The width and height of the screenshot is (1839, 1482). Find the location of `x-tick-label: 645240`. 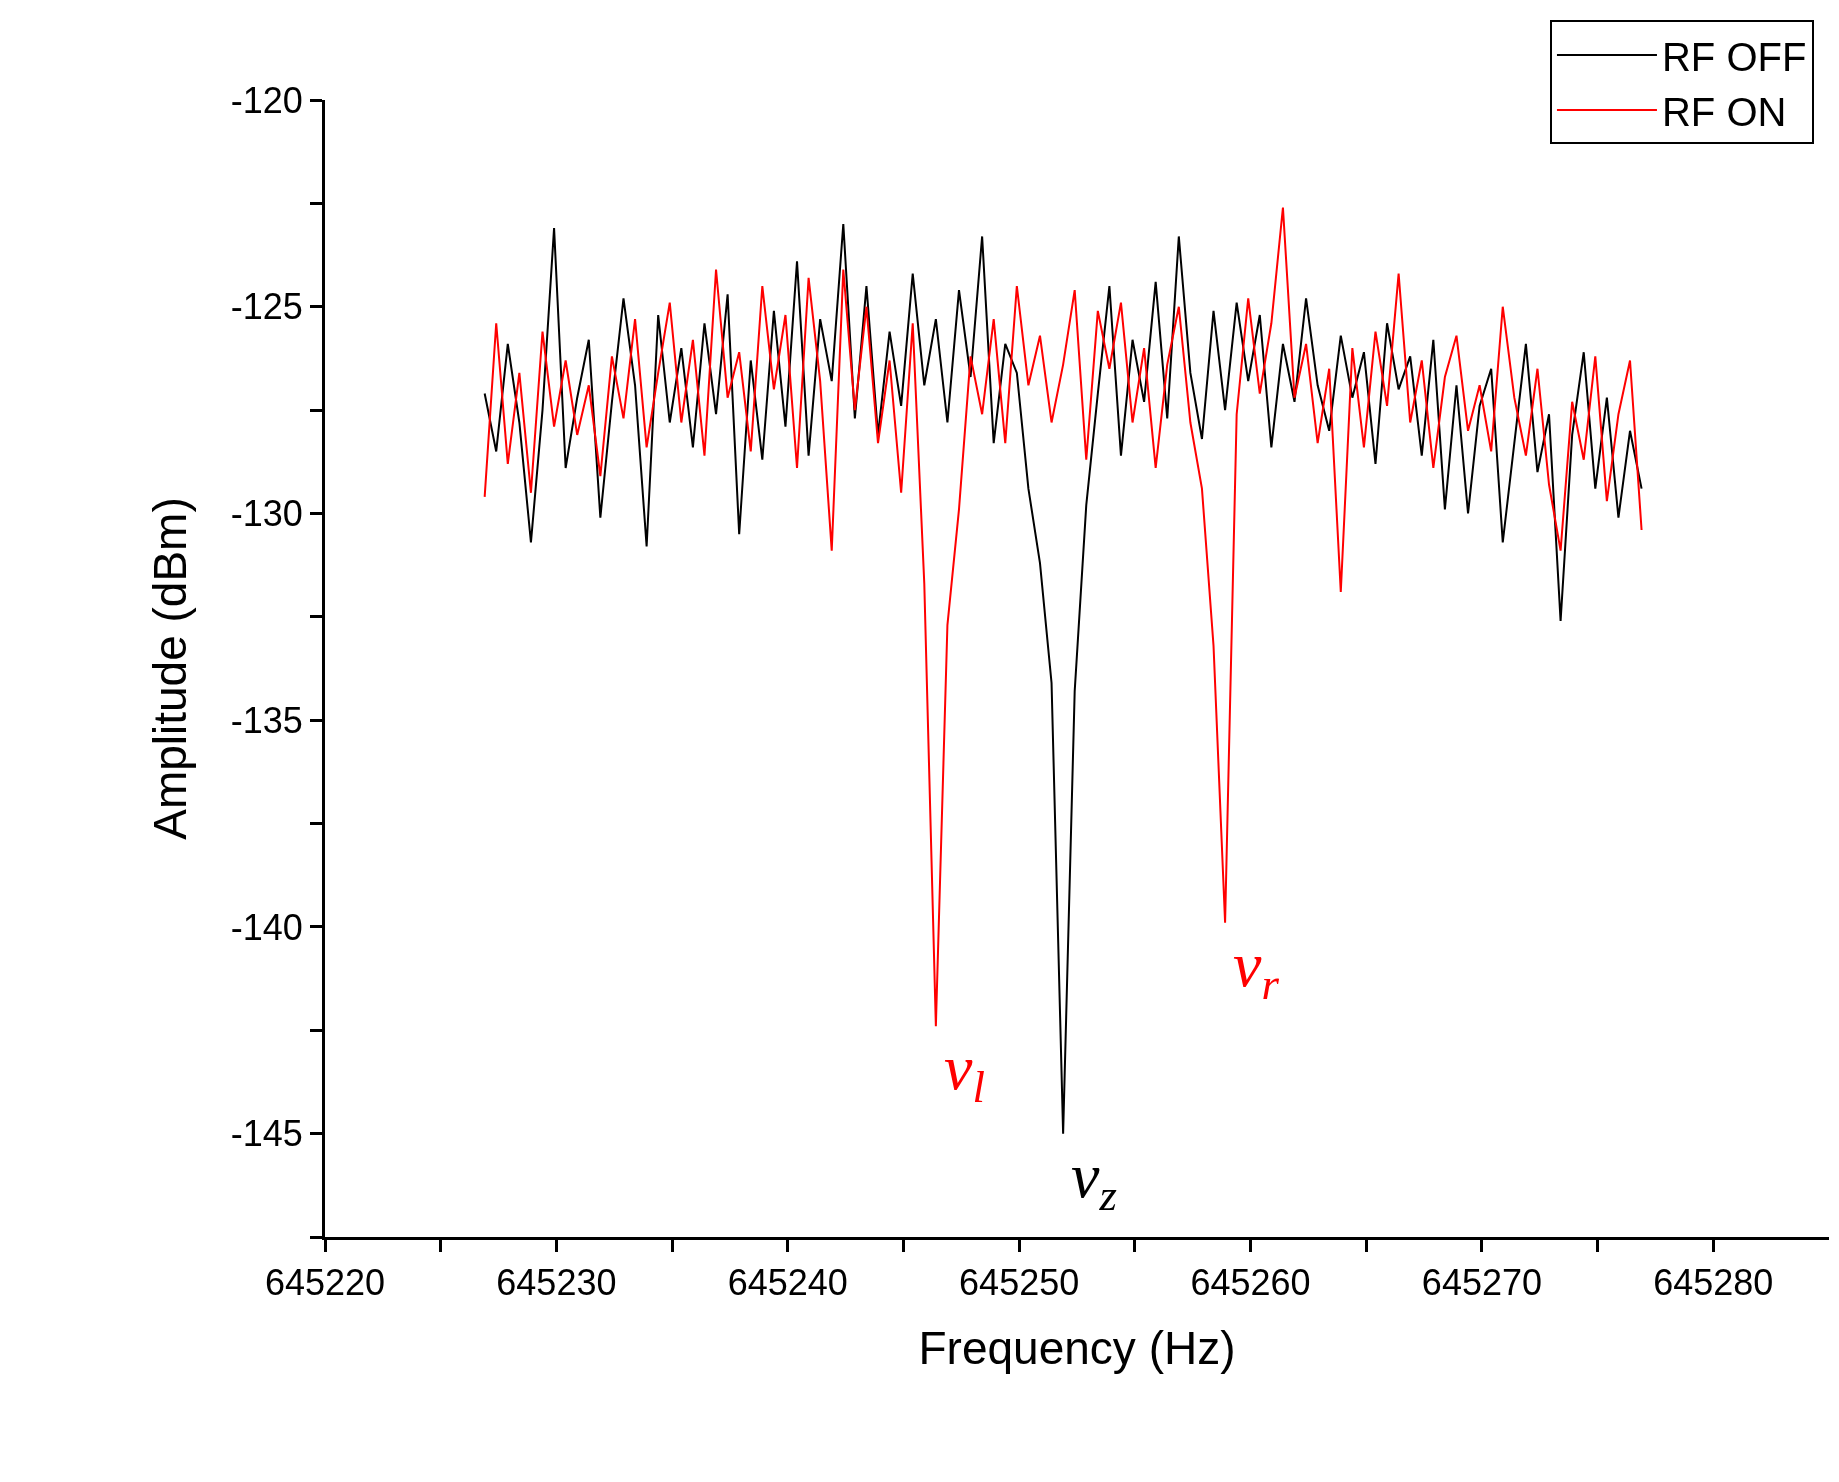

x-tick-label: 645240 is located at coordinates (787, 1283).